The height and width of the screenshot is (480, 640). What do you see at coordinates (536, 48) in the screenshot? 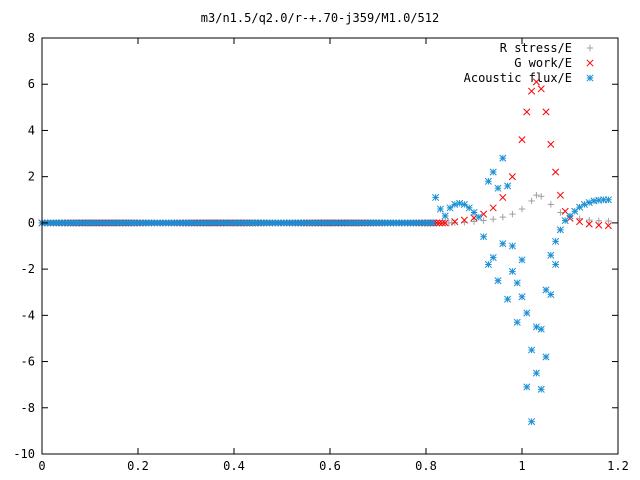
I see `legend-label: R stress/E` at bounding box center [536, 48].